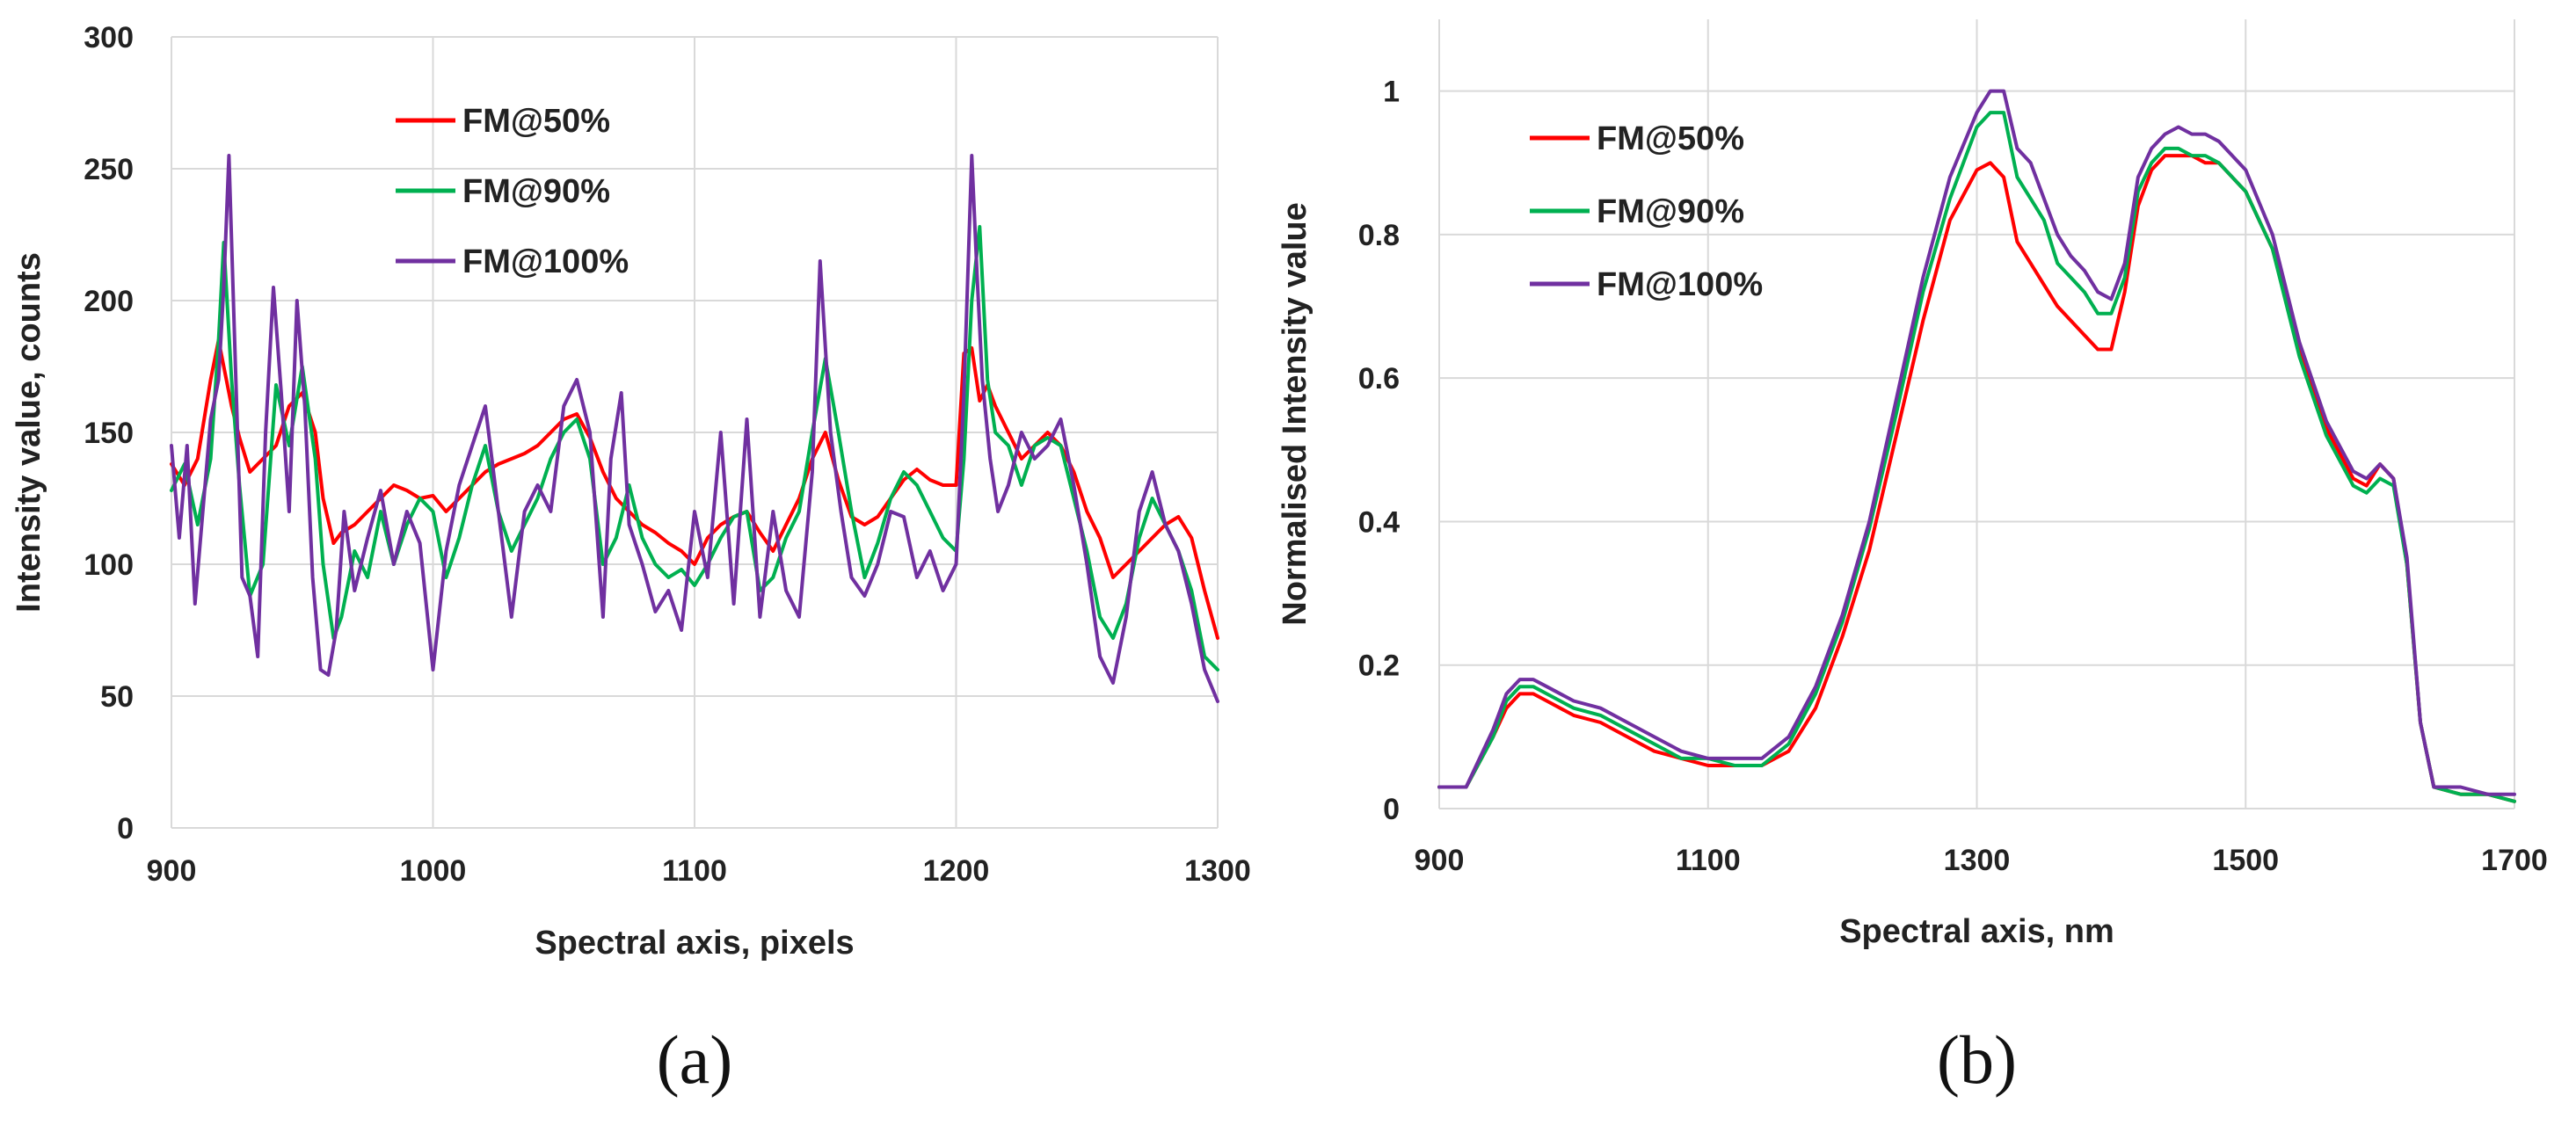 The height and width of the screenshot is (1125, 2576). I want to click on y-tick-label: 0.4, so click(1379, 522).